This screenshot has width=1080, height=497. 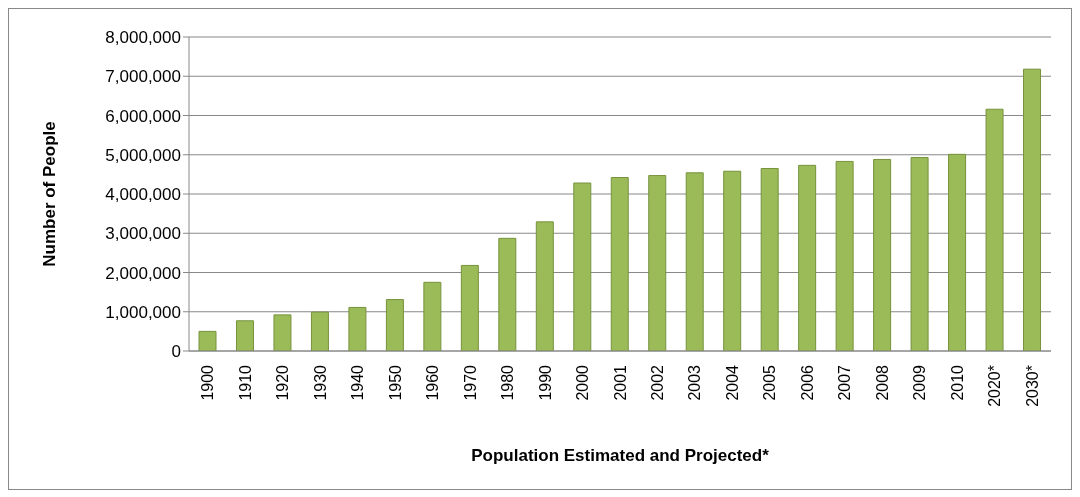 What do you see at coordinates (695, 382) in the screenshot?
I see `x-tick-label: 2003` at bounding box center [695, 382].